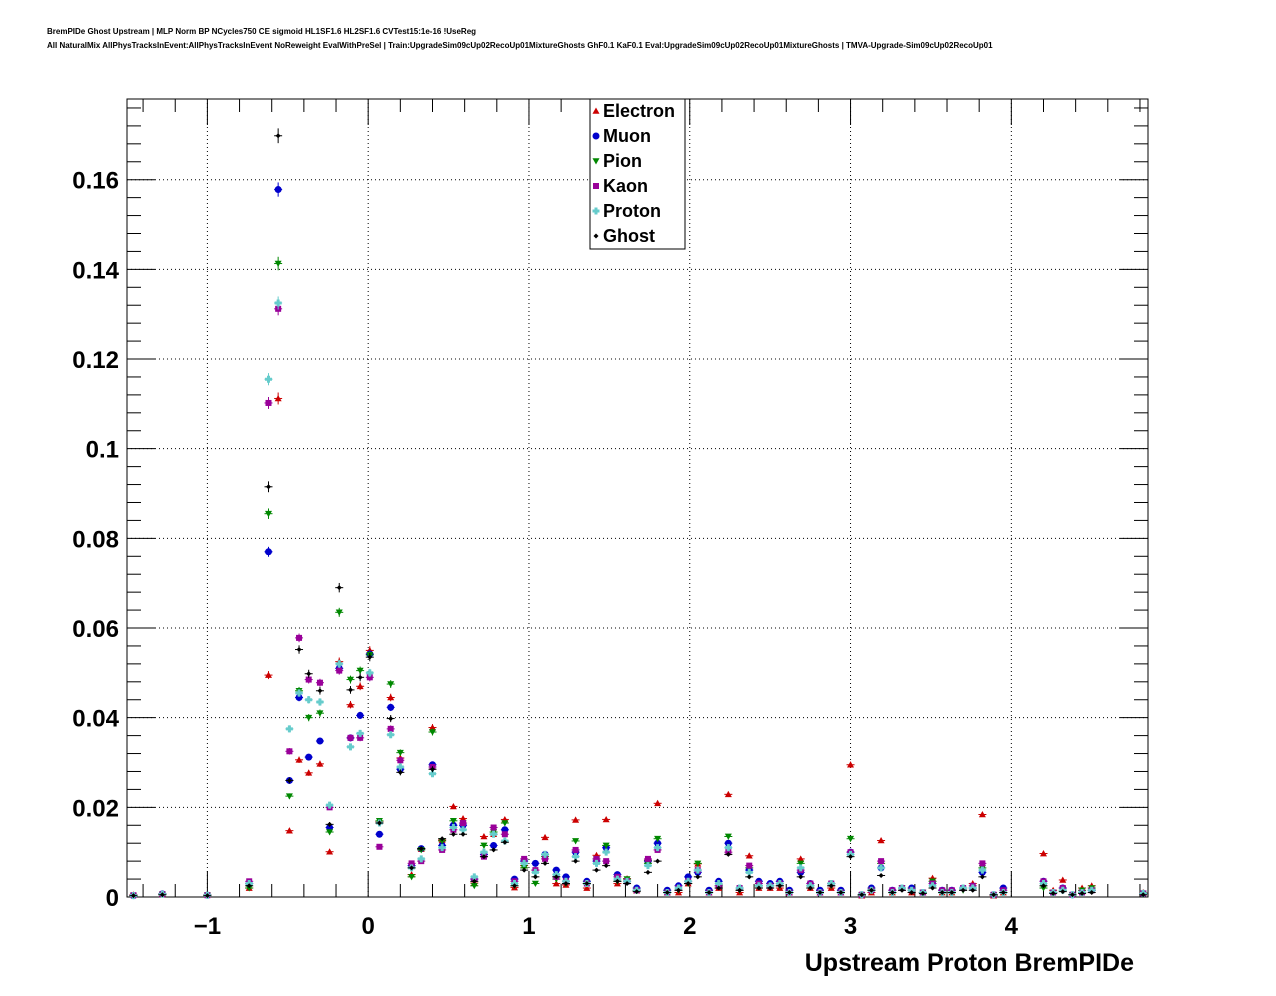  What do you see at coordinates (622, 161) in the screenshot?
I see `legend-pion-label: Pion` at bounding box center [622, 161].